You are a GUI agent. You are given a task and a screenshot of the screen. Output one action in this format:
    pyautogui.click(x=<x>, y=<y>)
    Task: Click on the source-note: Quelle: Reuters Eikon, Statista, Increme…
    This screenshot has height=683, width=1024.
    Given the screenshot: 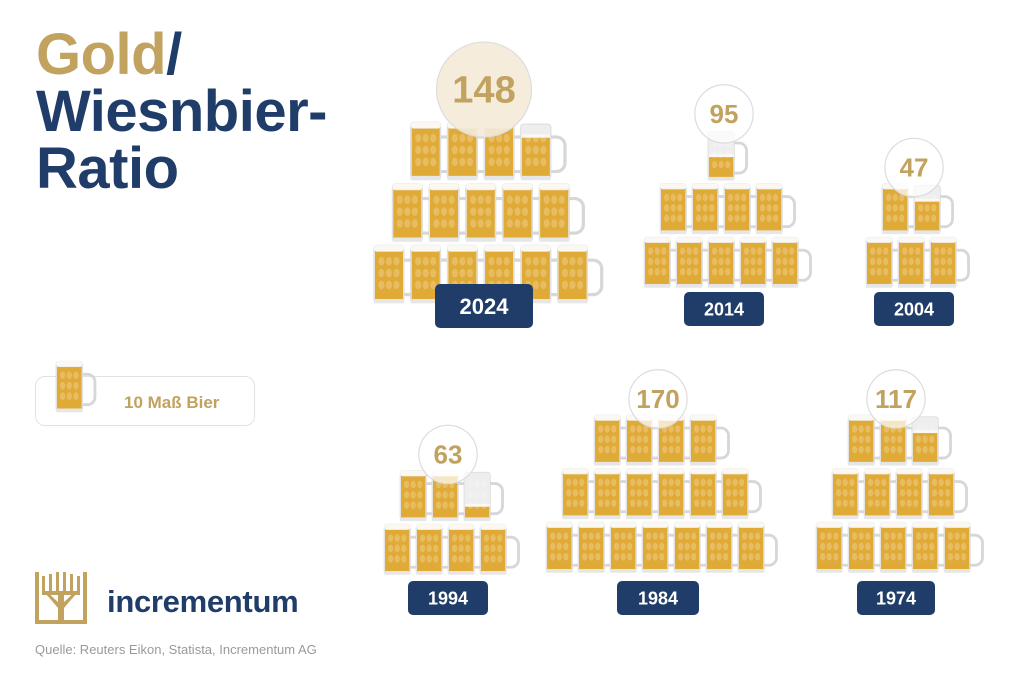 What is the action you would take?
    pyautogui.click(x=176, y=649)
    